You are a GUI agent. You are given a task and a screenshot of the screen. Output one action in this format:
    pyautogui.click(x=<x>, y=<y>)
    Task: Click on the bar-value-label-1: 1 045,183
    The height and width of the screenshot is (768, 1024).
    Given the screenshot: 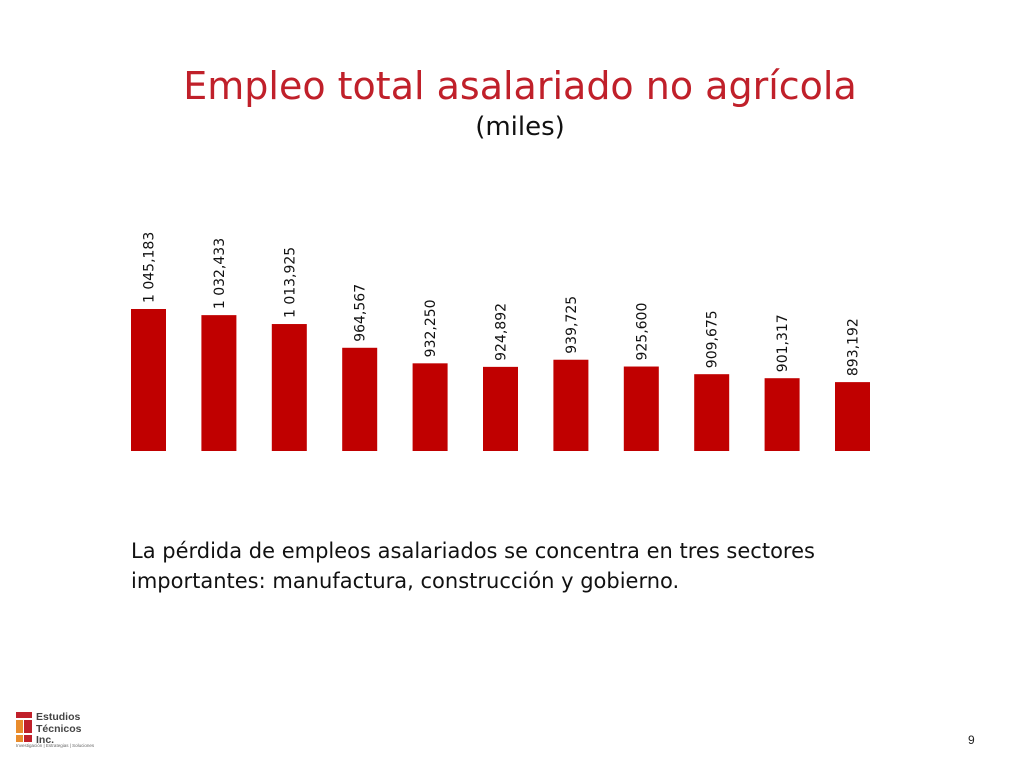 What is the action you would take?
    pyautogui.click(x=150, y=267)
    